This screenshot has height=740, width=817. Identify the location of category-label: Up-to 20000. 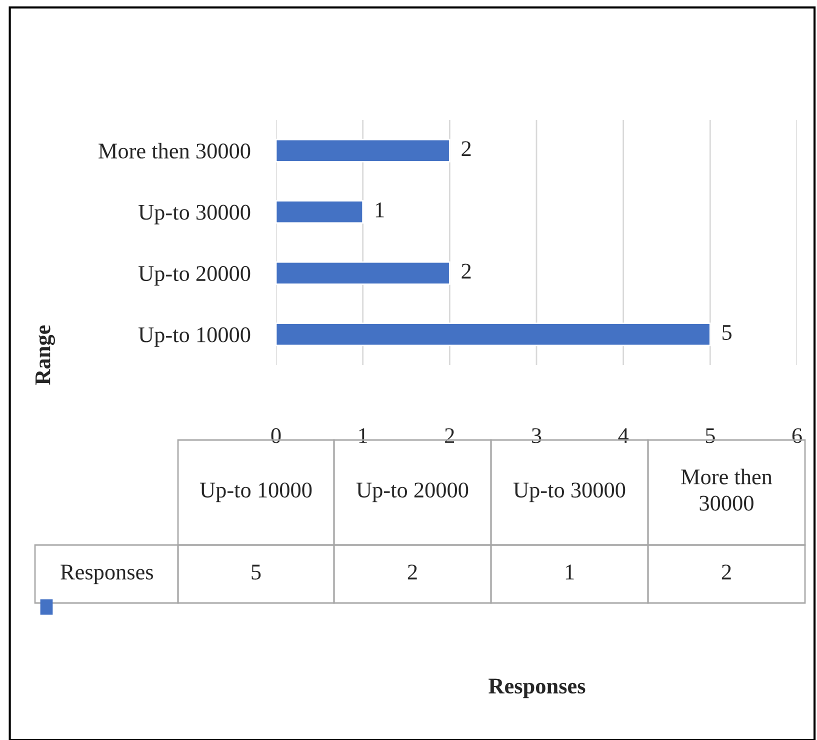
(412, 492).